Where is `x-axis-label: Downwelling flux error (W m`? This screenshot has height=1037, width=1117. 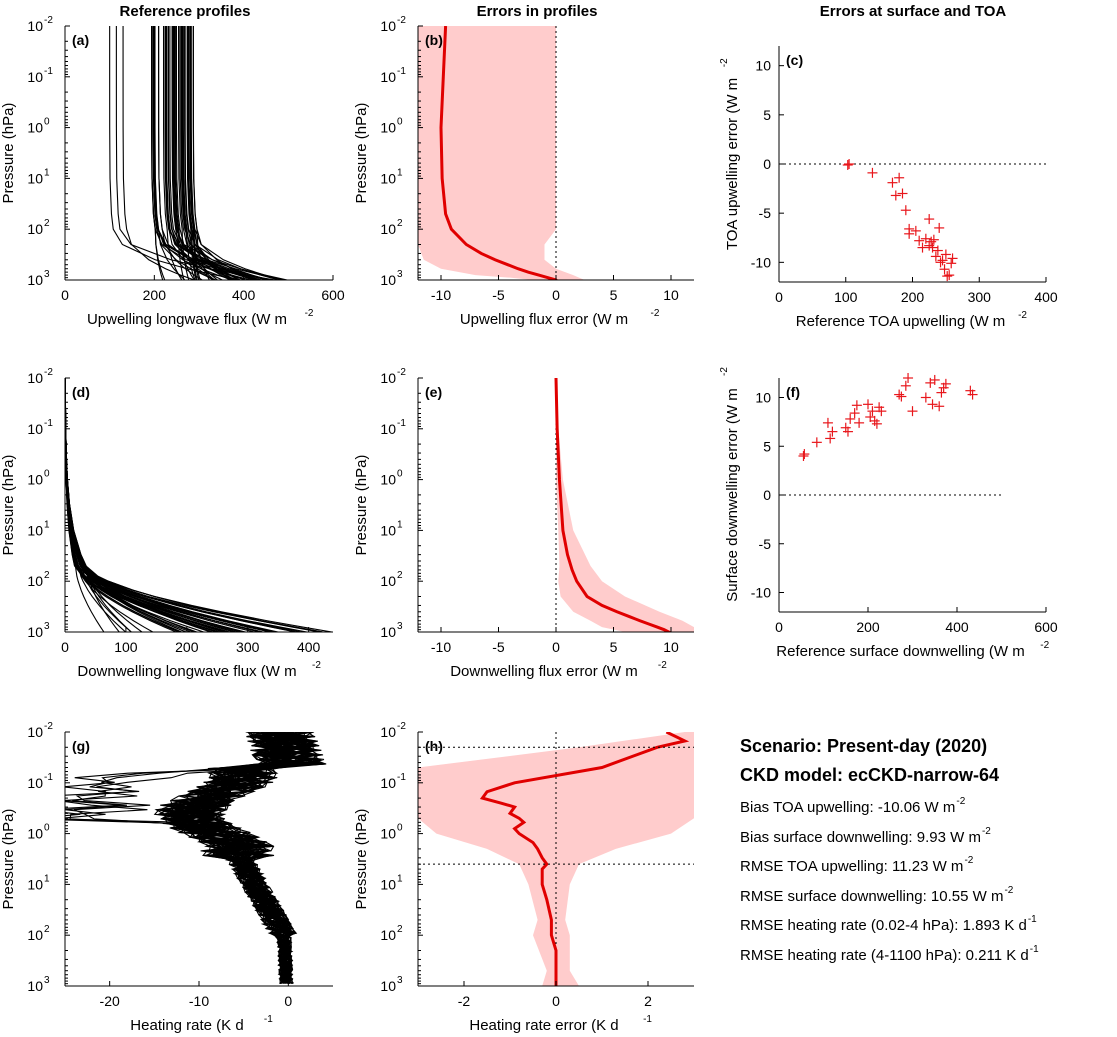 x-axis-label: Downwelling flux error (W m is located at coordinates (544, 671).